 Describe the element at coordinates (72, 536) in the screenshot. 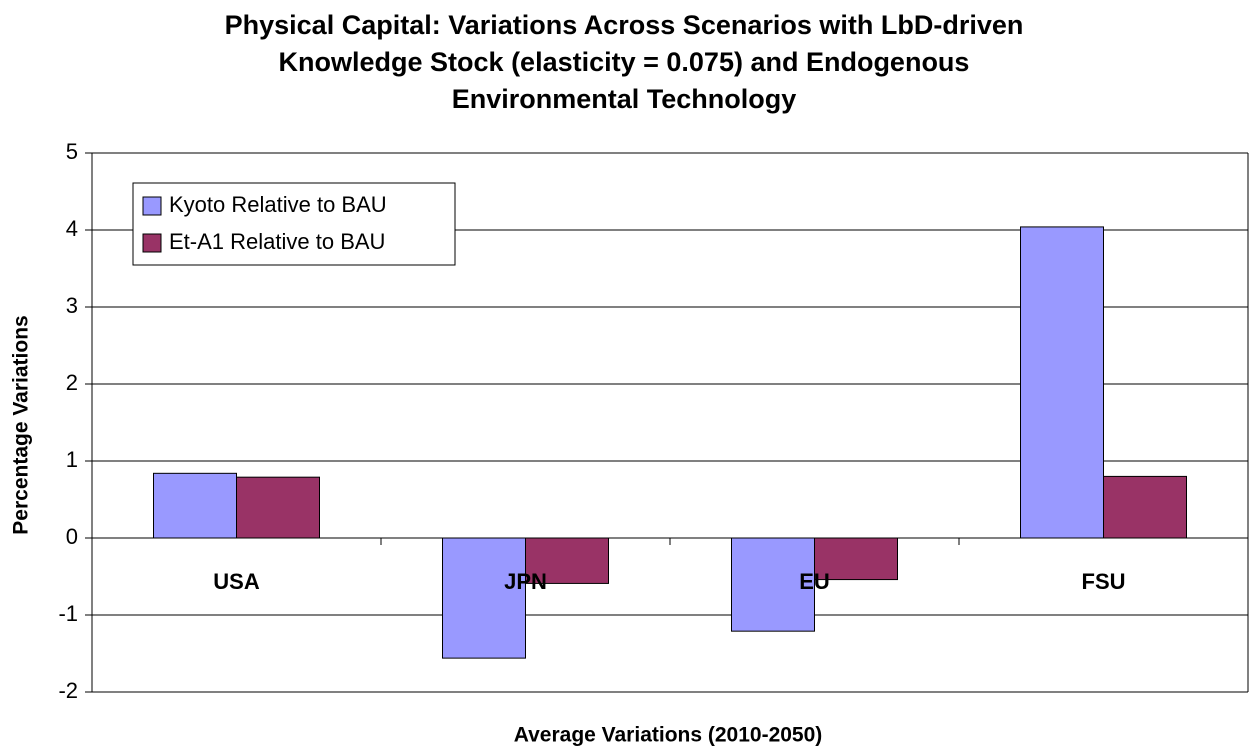

I see `y-tick-label: 0` at that location.